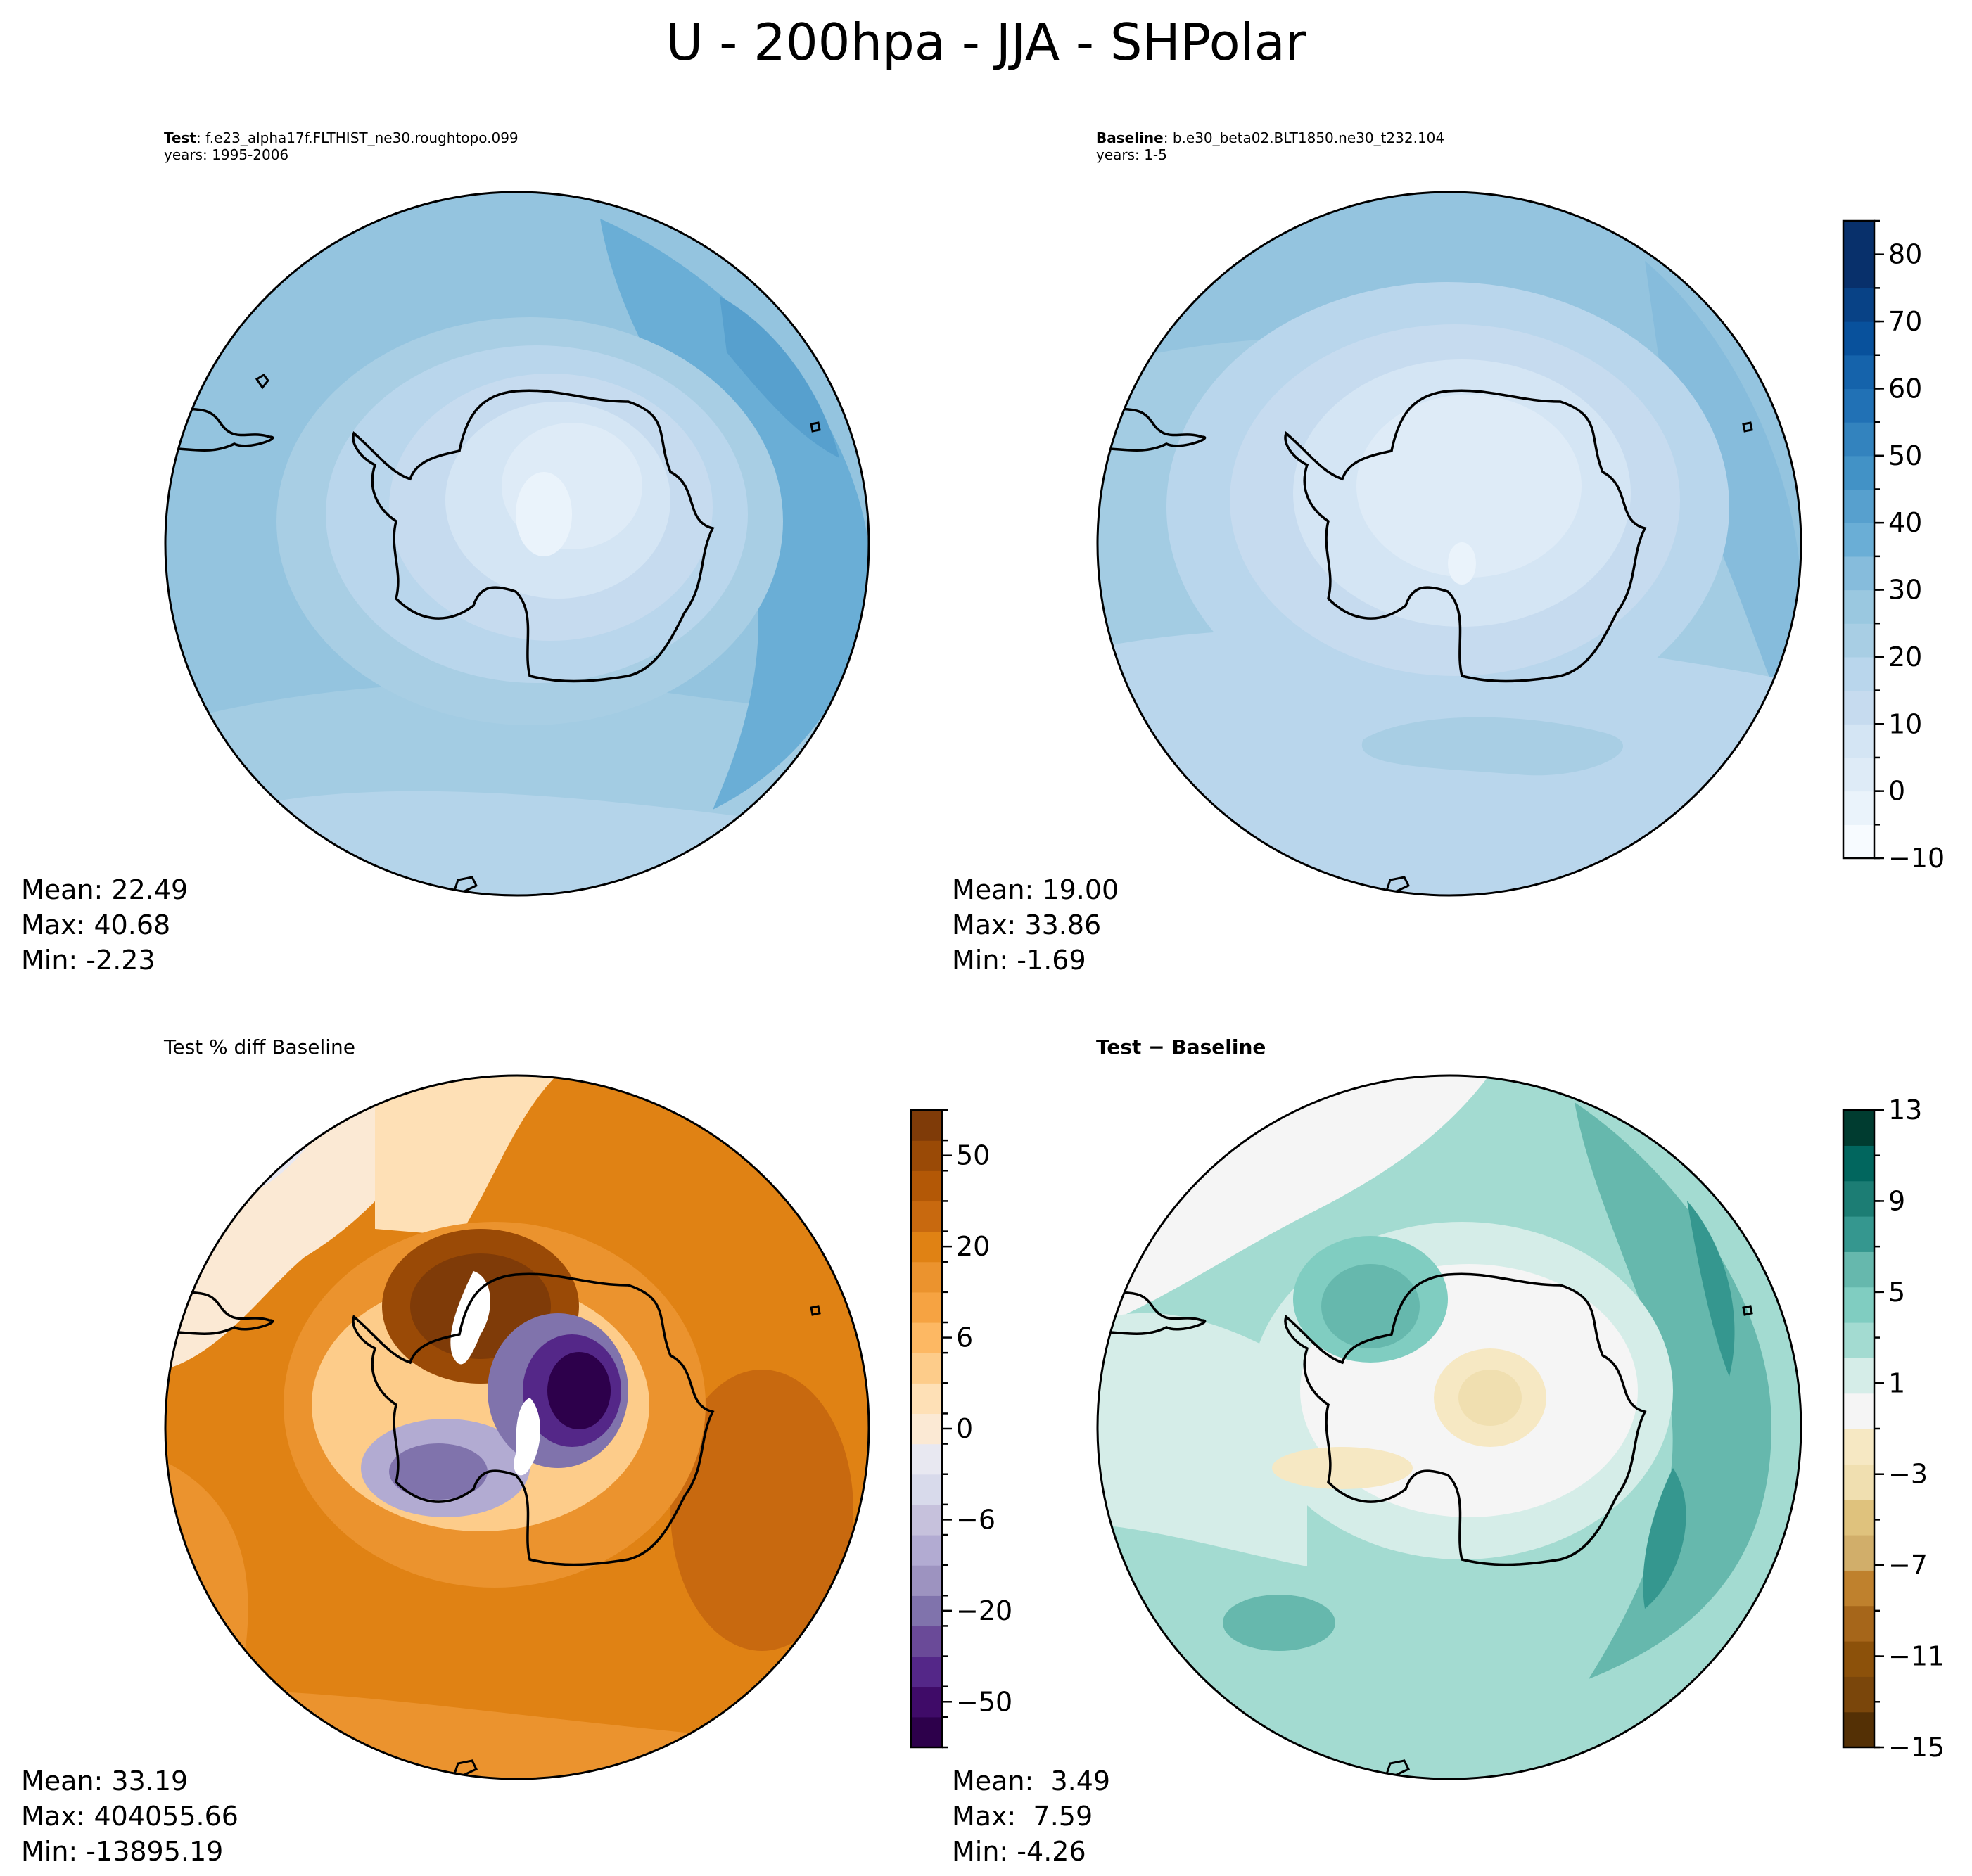  I want to click on test-map-frame, so click(517, 544).